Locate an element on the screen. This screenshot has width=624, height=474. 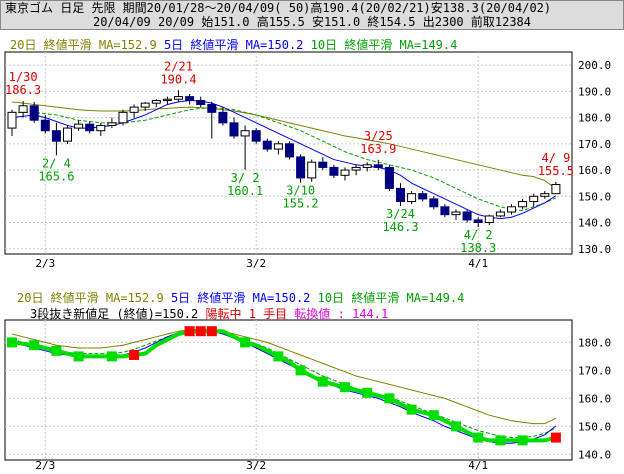
legend-ma20: 20日 終値平滑 MA=152.9 is located at coordinates (83, 45).